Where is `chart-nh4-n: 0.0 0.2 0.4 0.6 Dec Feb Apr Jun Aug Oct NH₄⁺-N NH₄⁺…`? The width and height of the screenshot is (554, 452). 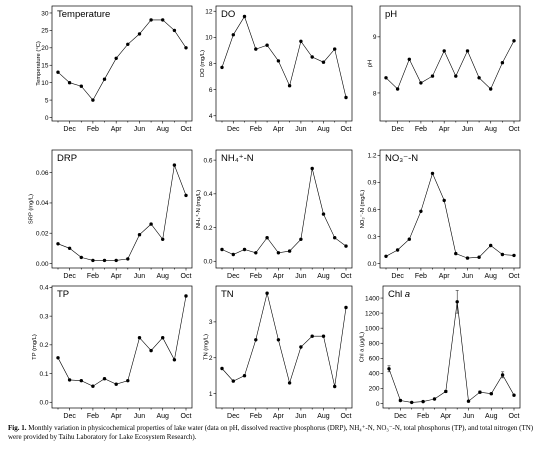 chart-nh4-n: 0.0 0.2 0.4 0.6 Dec Feb Apr Jun Aug Oct NH₄⁺-N NH₄⁺… is located at coordinates (274, 214).